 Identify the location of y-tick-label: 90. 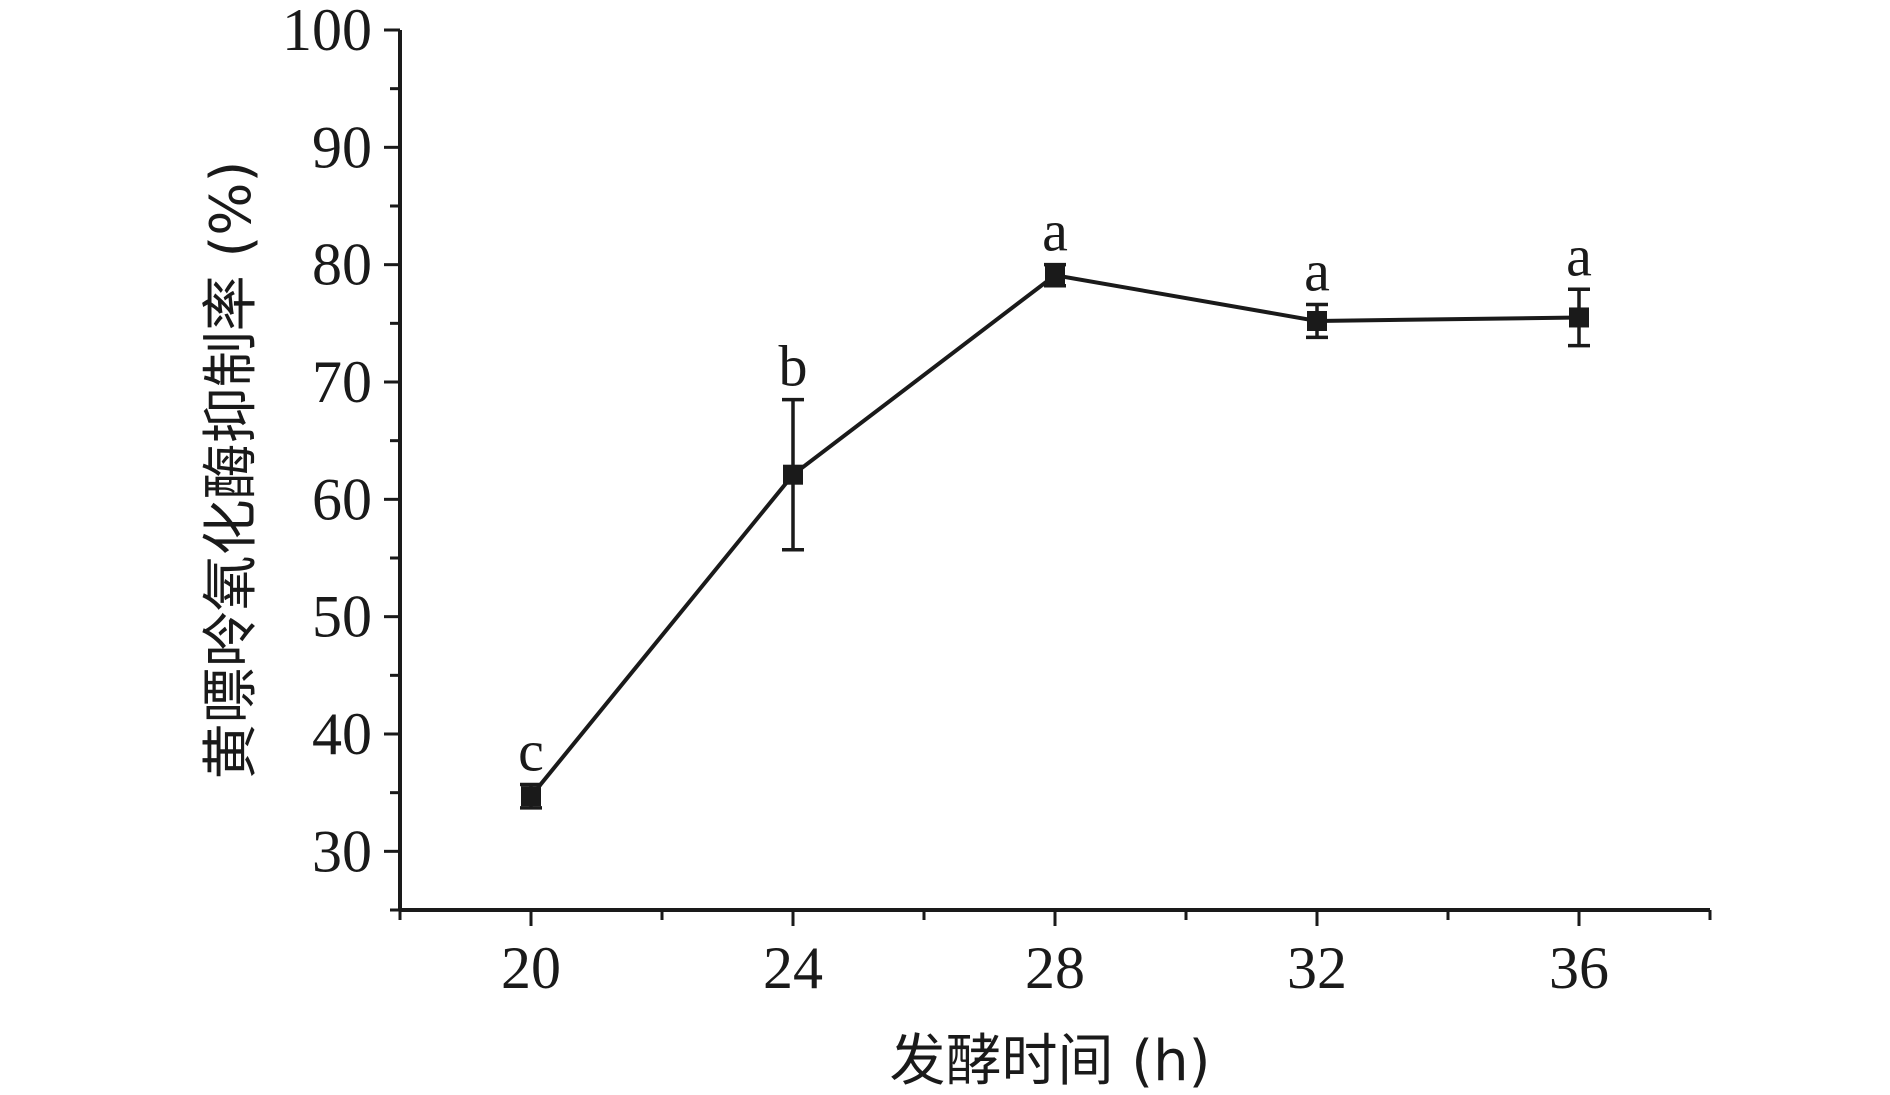
(342, 147).